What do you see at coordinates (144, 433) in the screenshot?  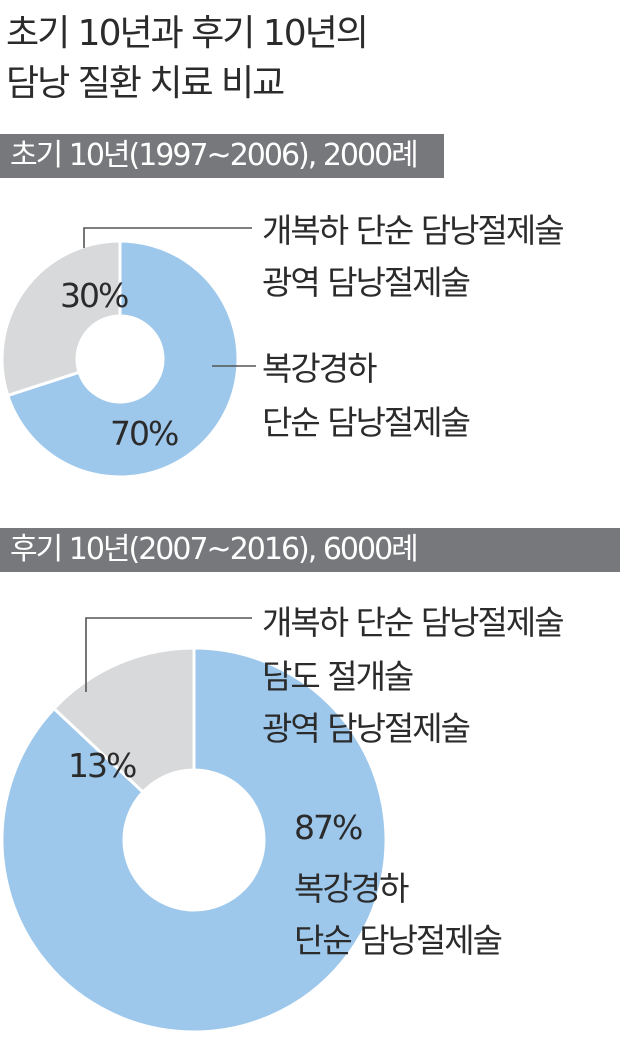 I see `slice-label-early-lap: 70%` at bounding box center [144, 433].